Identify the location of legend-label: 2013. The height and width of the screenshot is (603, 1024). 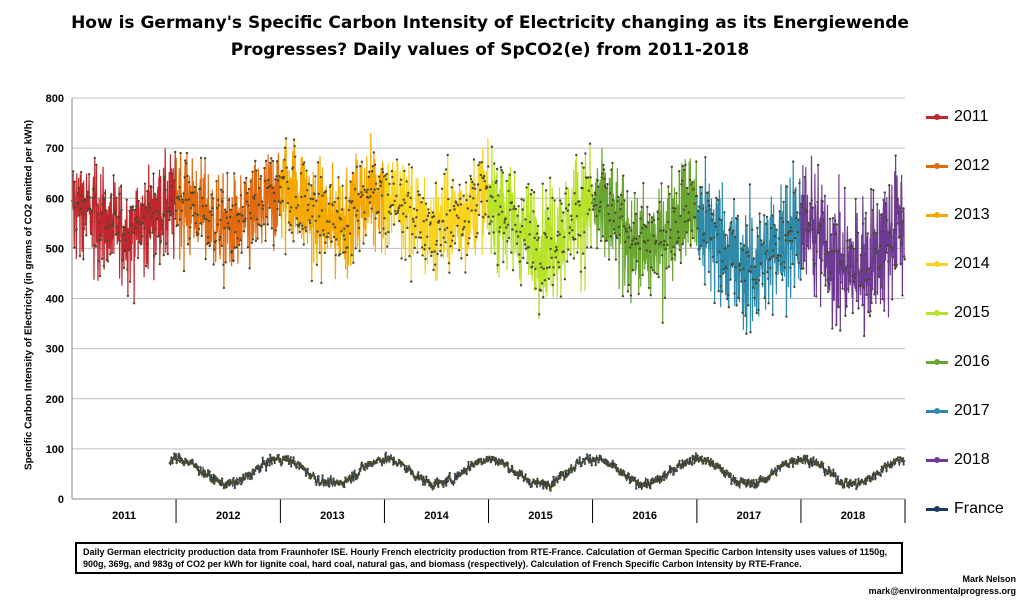
(972, 214).